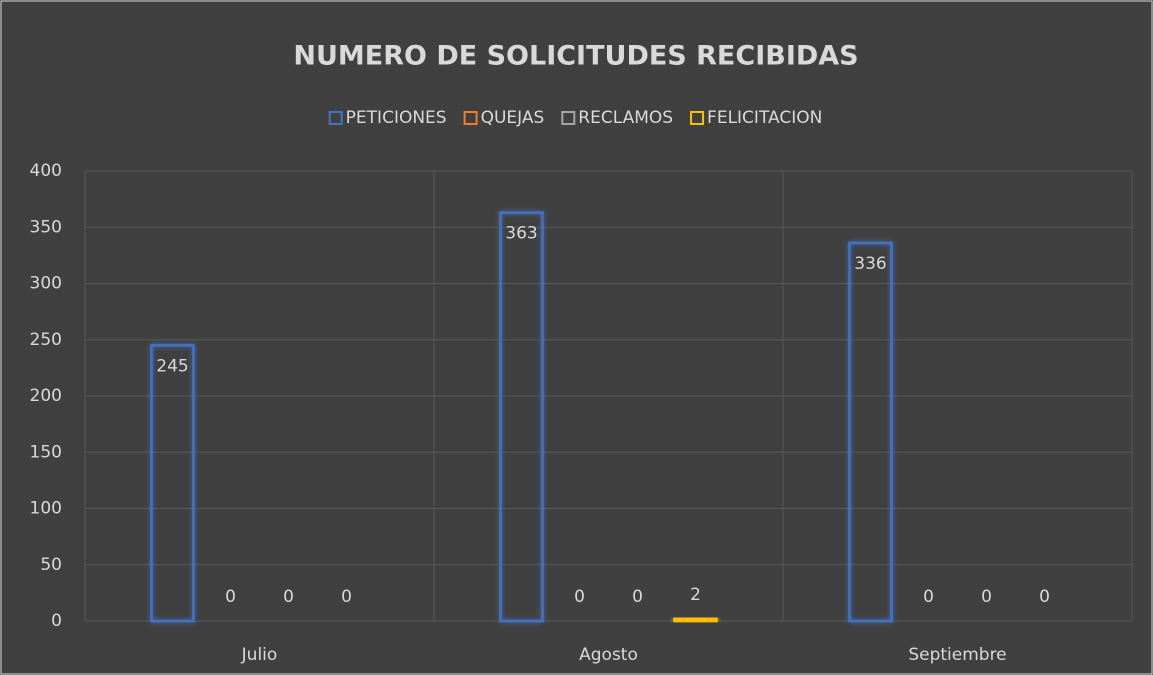 The image size is (1153, 675). What do you see at coordinates (575, 56) in the screenshot?
I see `chart-title: NUMERO DE SOLICITUDES RECIBIDAS` at bounding box center [575, 56].